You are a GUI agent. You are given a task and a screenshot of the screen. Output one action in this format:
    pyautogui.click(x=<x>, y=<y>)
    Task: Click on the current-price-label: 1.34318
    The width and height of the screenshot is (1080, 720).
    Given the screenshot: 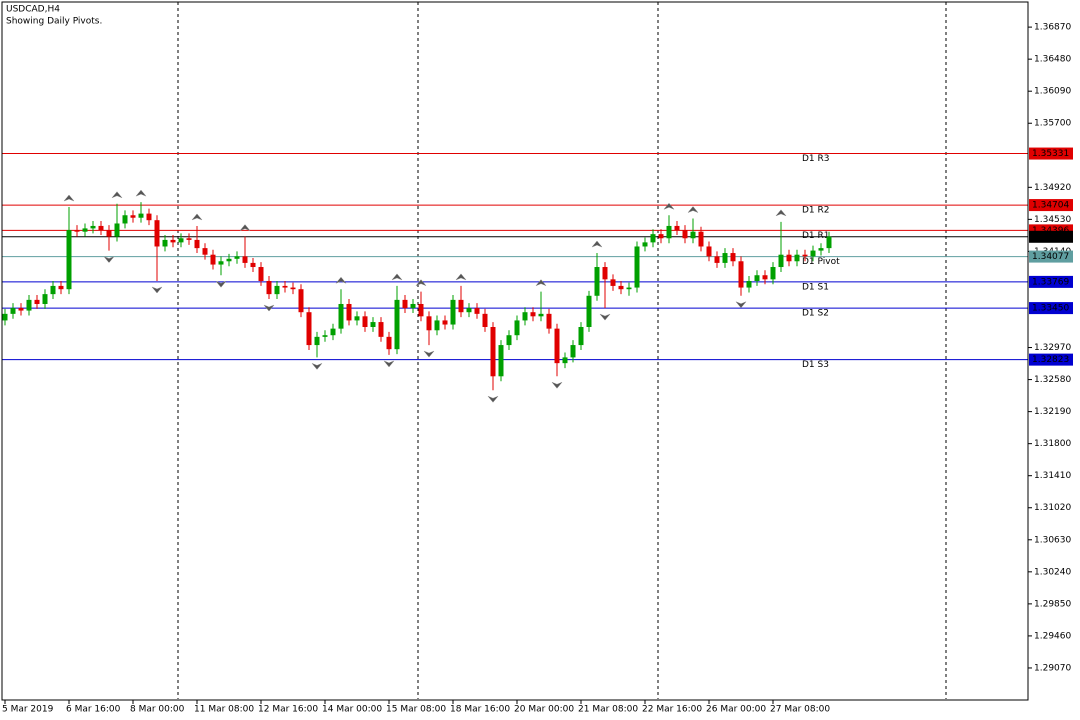 What is the action you would take?
    pyautogui.click(x=1050, y=237)
    